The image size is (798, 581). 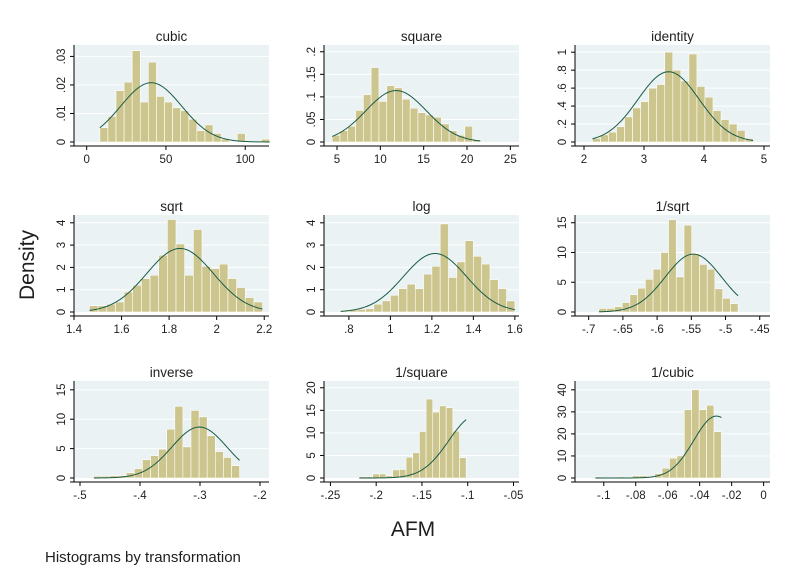 What do you see at coordinates (169, 330) in the screenshot?
I see `x-tick-label: 1.8` at bounding box center [169, 330].